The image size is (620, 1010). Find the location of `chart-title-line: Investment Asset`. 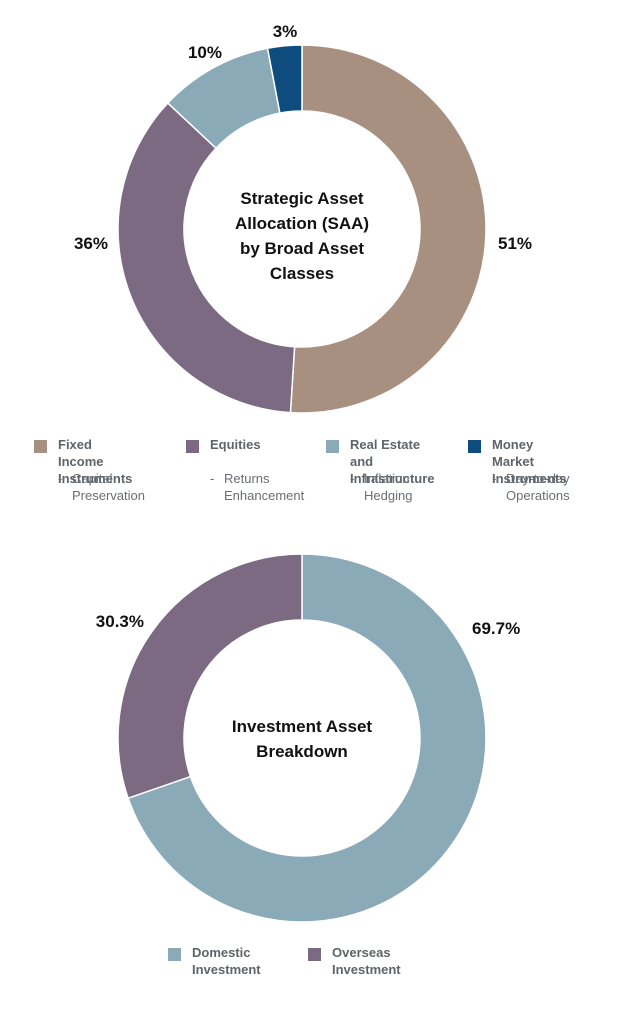

chart-title-line: Investment Asset is located at coordinates (302, 726).